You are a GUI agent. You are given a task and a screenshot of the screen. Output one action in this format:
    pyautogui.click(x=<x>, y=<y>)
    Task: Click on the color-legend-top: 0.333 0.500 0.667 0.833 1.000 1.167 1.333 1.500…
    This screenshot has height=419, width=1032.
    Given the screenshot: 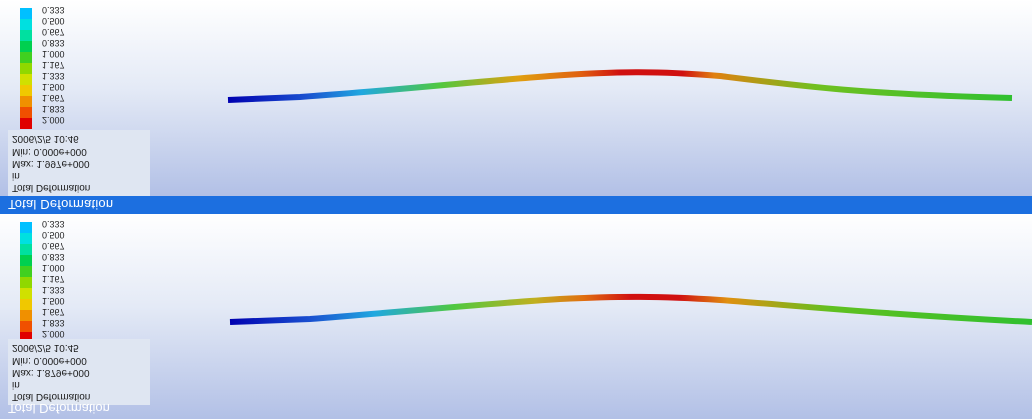 What is the action you would take?
    pyautogui.click(x=83, y=65)
    